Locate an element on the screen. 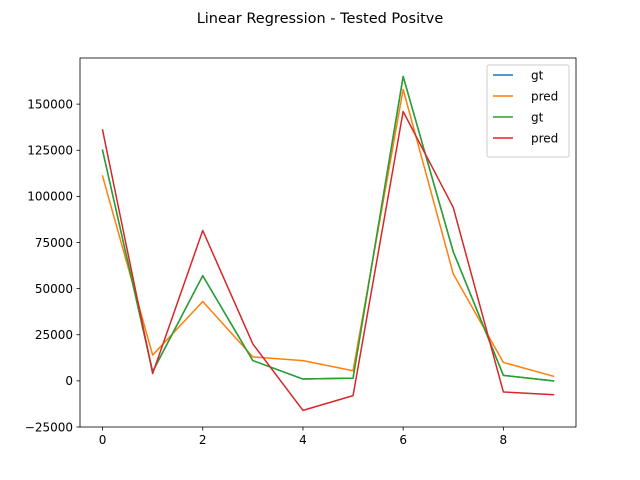 This screenshot has width=640, height=480. legend: gt pred gt pred is located at coordinates (528, 111).